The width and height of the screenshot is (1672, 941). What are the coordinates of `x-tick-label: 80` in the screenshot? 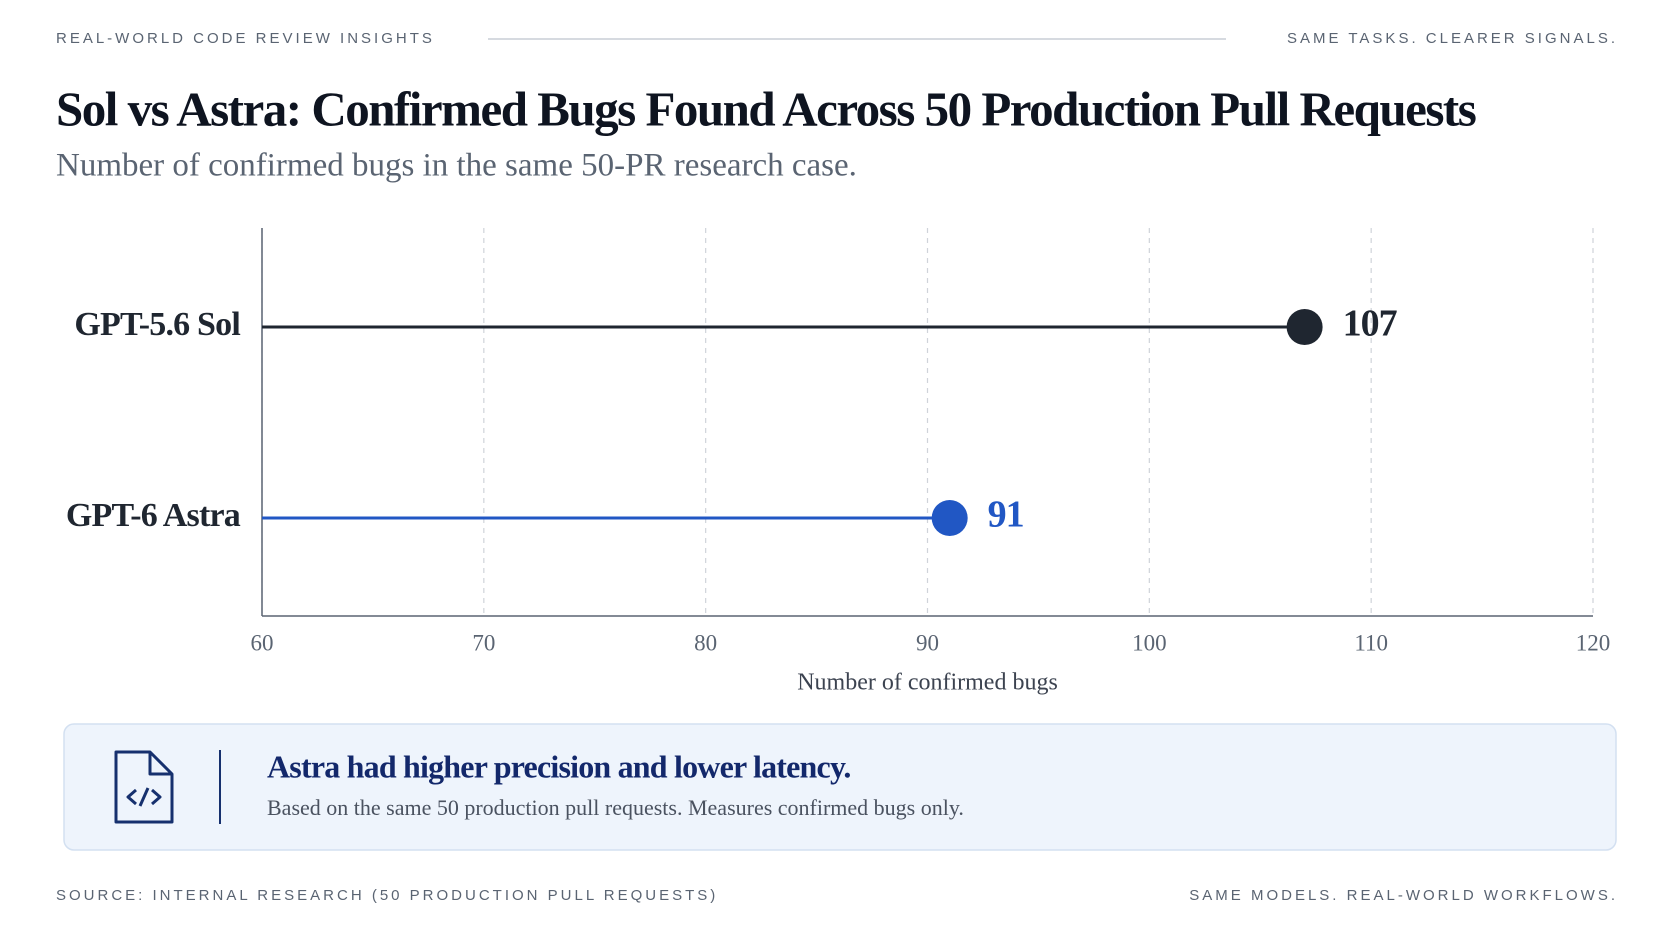 It's located at (705, 642).